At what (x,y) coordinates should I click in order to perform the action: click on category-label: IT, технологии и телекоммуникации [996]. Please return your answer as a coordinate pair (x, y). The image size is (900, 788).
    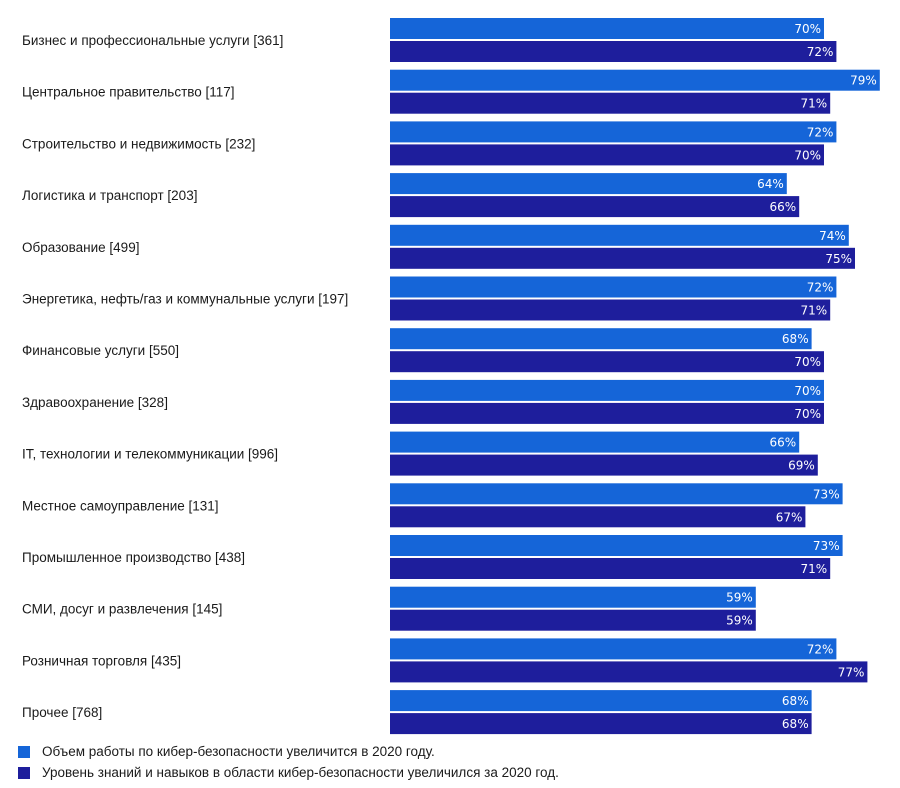
    Looking at the image, I should click on (150, 454).